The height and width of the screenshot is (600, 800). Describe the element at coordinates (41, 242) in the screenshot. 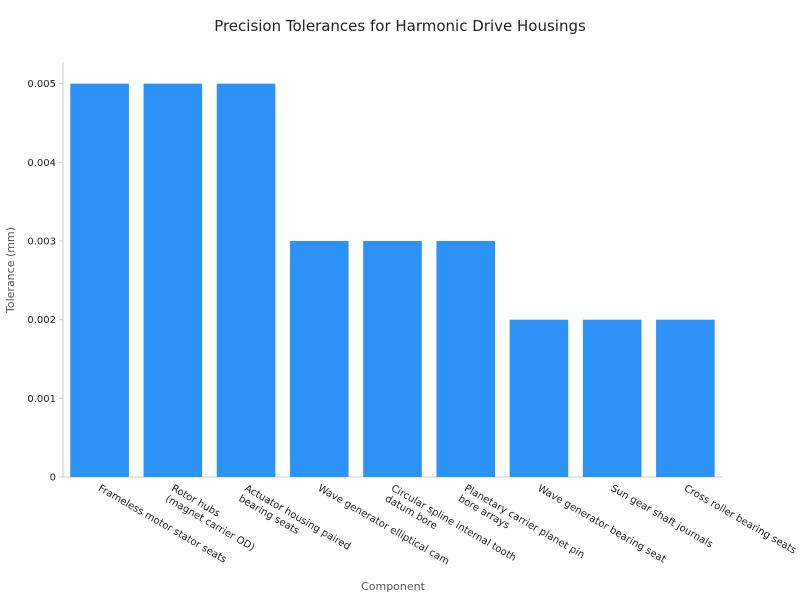

I see `y-tick-label: 0.003` at that location.